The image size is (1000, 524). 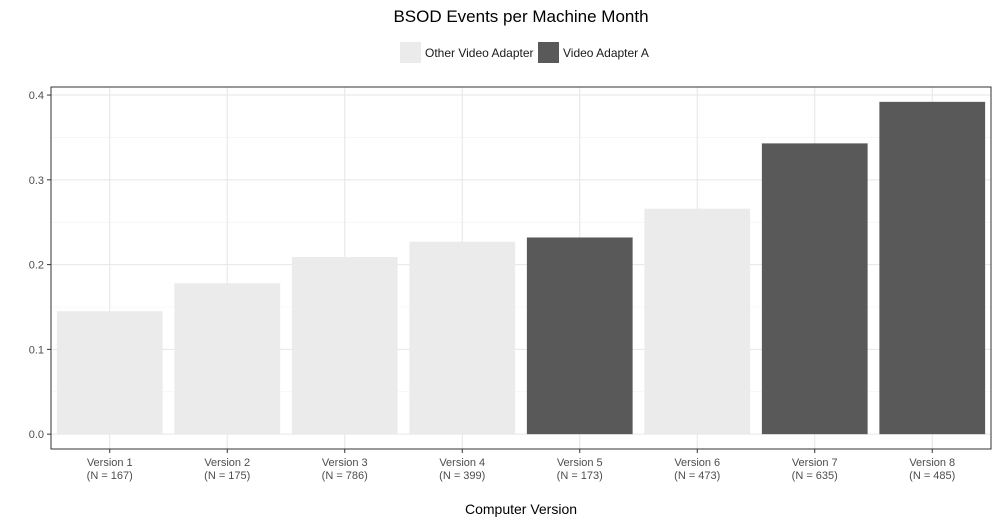 What do you see at coordinates (479, 53) in the screenshot?
I see `legend-label-other-video-adapter: Other Video Adapter` at bounding box center [479, 53].